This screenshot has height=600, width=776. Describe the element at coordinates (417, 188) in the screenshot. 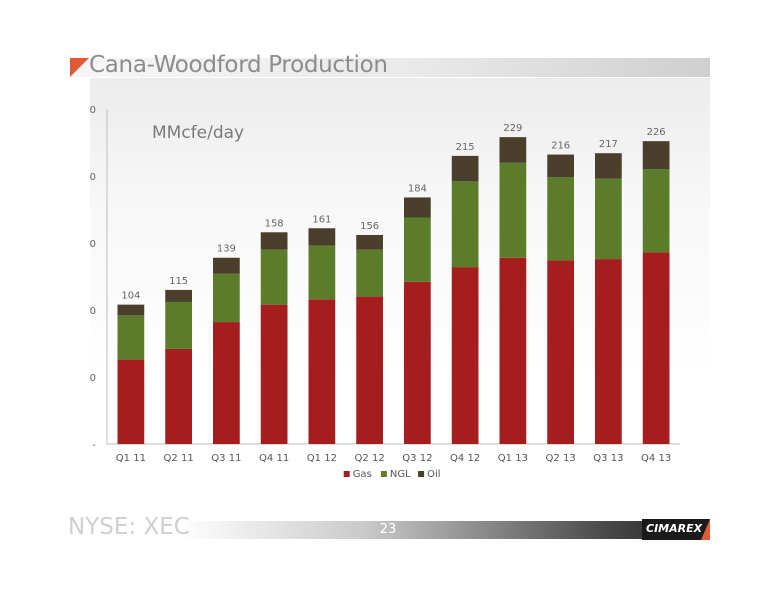

I see `data-label: 184` at that location.